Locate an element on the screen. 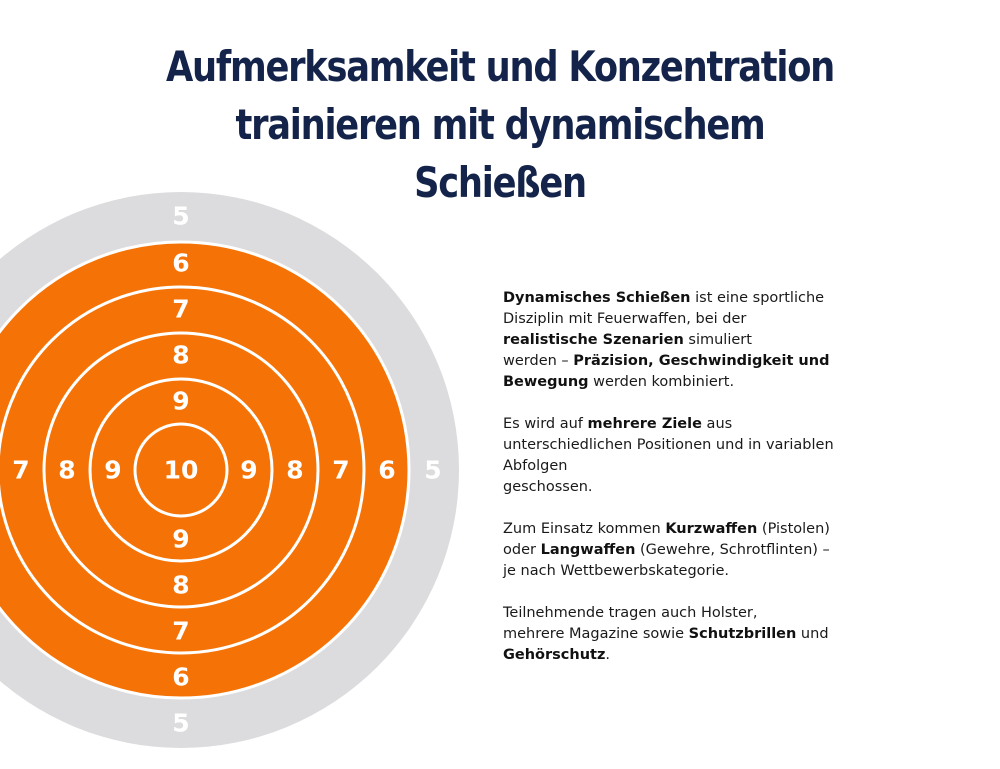 This screenshot has height=769, width=1000. info-text: ist eine sportliche is located at coordinates (757, 298).